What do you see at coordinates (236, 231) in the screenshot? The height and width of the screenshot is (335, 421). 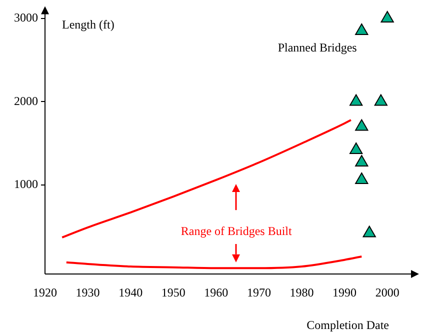 I see `annotation: Range of Bridges Built` at bounding box center [236, 231].